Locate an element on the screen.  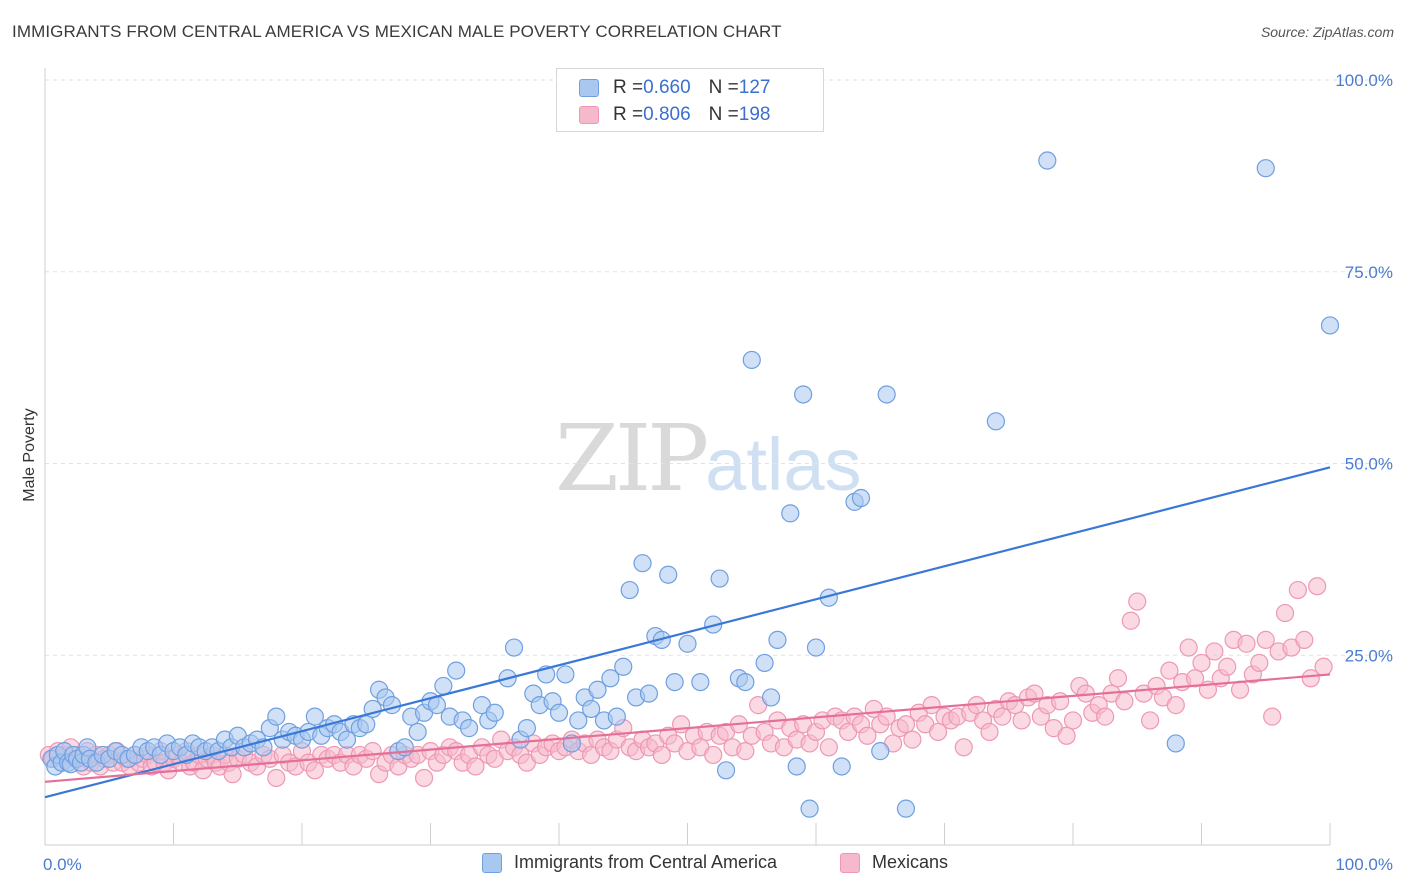
source-credit: Source: ZipAtlas.com is located at coordinates (1327, 32).